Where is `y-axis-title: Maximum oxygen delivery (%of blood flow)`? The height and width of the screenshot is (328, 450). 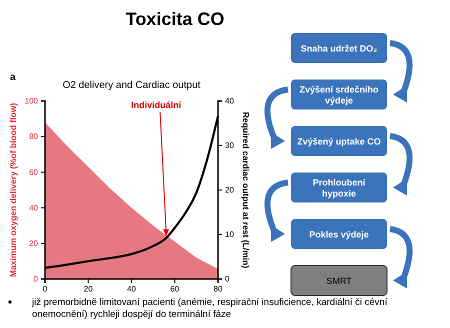 y-axis-title: Maximum oxygen delivery (%of blood flow) is located at coordinates (13, 190).